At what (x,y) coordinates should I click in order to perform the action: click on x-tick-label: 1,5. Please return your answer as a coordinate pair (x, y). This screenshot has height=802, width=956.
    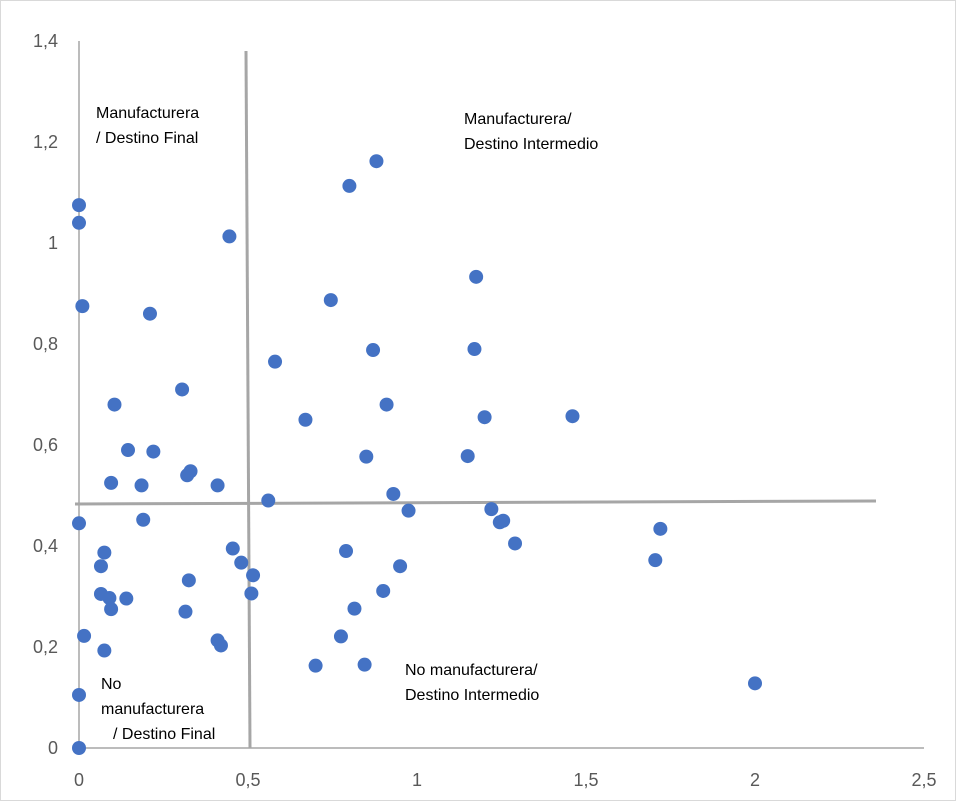
    Looking at the image, I should click on (585, 780).